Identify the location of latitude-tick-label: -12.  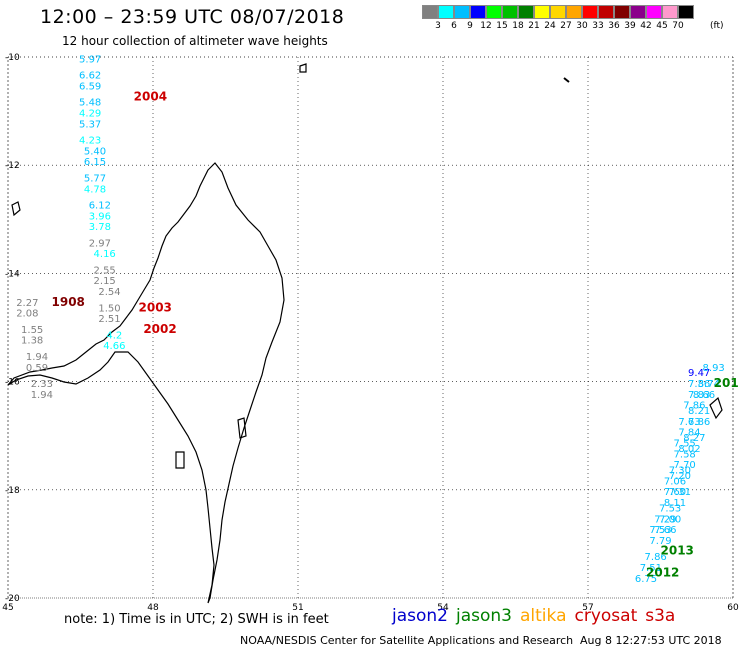
(12, 166).